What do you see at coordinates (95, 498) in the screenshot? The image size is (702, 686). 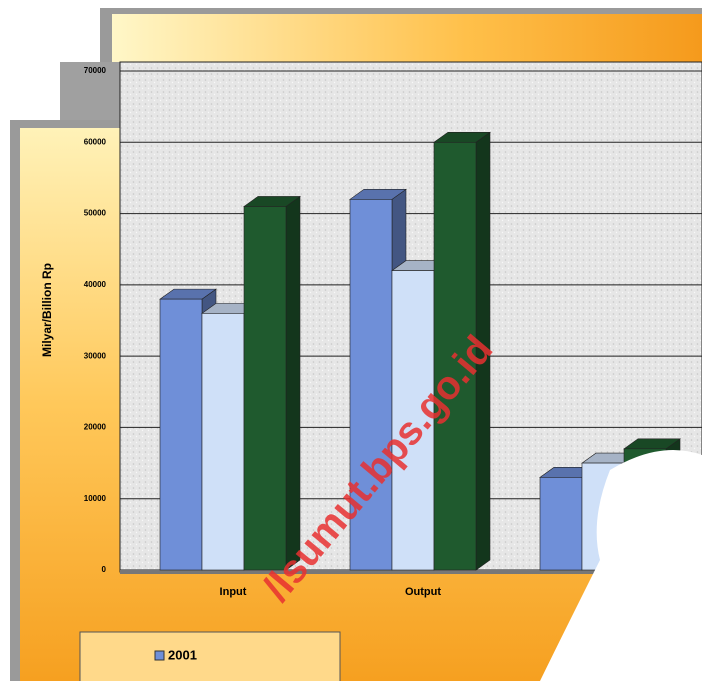 I see `y-tick-label: 10000` at bounding box center [95, 498].